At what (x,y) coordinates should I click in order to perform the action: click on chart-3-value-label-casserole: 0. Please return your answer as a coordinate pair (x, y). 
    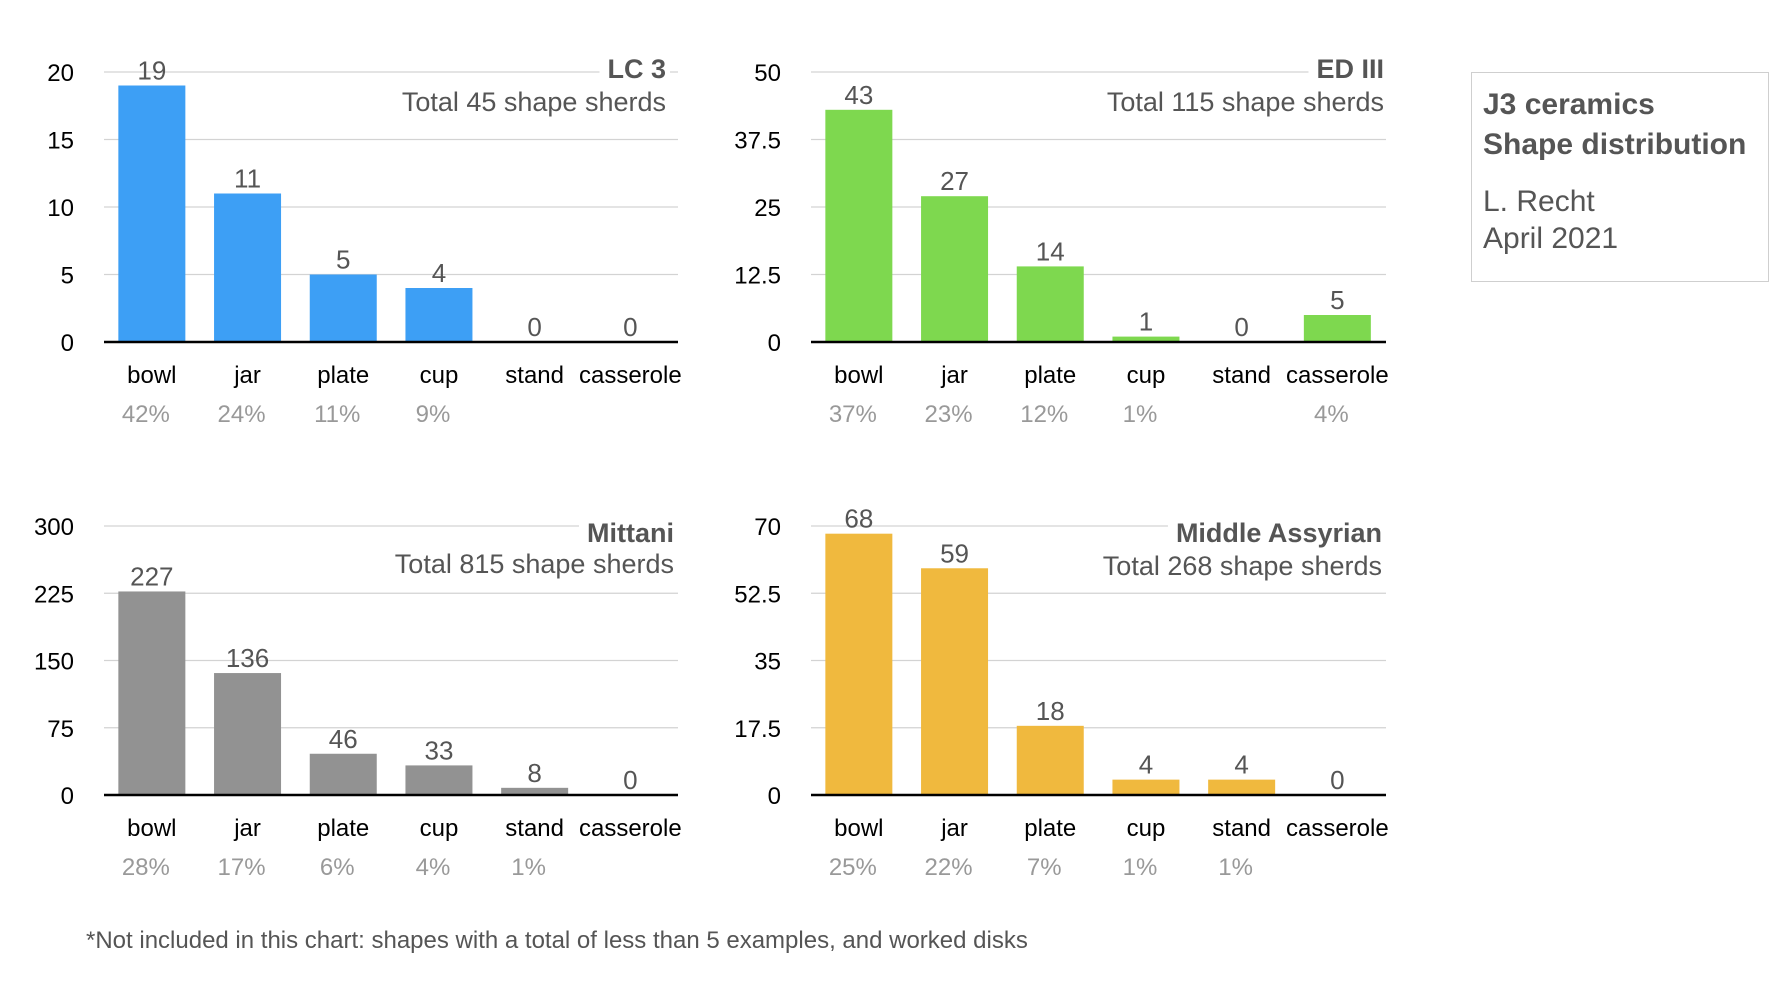
    Looking at the image, I should click on (630, 780).